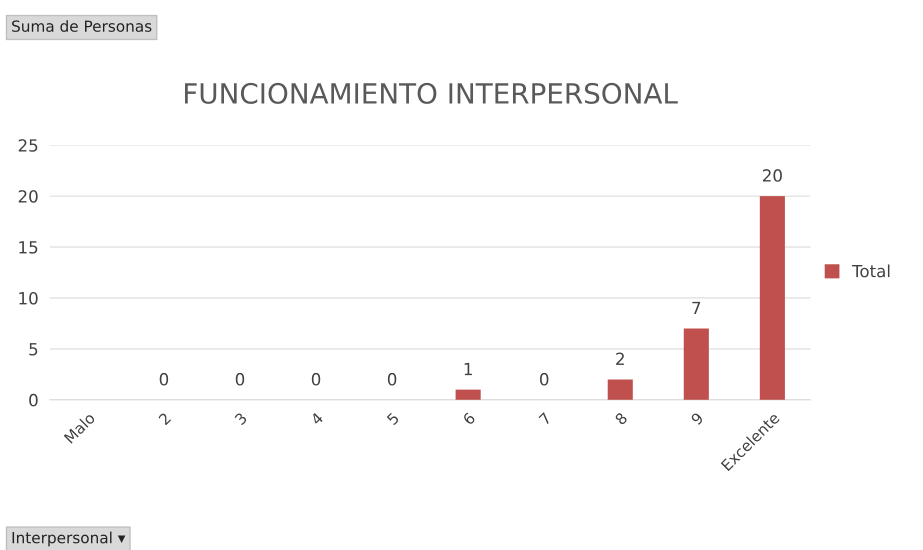 This screenshot has height=550, width=923. What do you see at coordinates (28, 298) in the screenshot?
I see `y-tick-label: 10` at bounding box center [28, 298].